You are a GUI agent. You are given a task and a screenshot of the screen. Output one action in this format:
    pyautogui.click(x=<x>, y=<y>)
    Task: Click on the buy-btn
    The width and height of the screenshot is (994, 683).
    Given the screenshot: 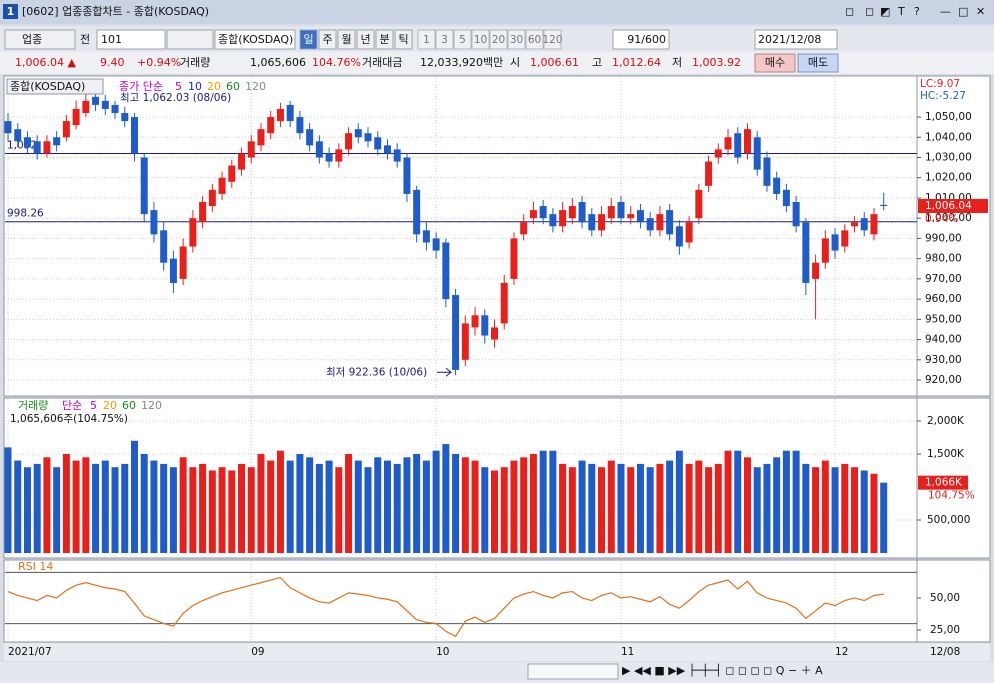 What is the action you would take?
    pyautogui.click(x=775, y=63)
    